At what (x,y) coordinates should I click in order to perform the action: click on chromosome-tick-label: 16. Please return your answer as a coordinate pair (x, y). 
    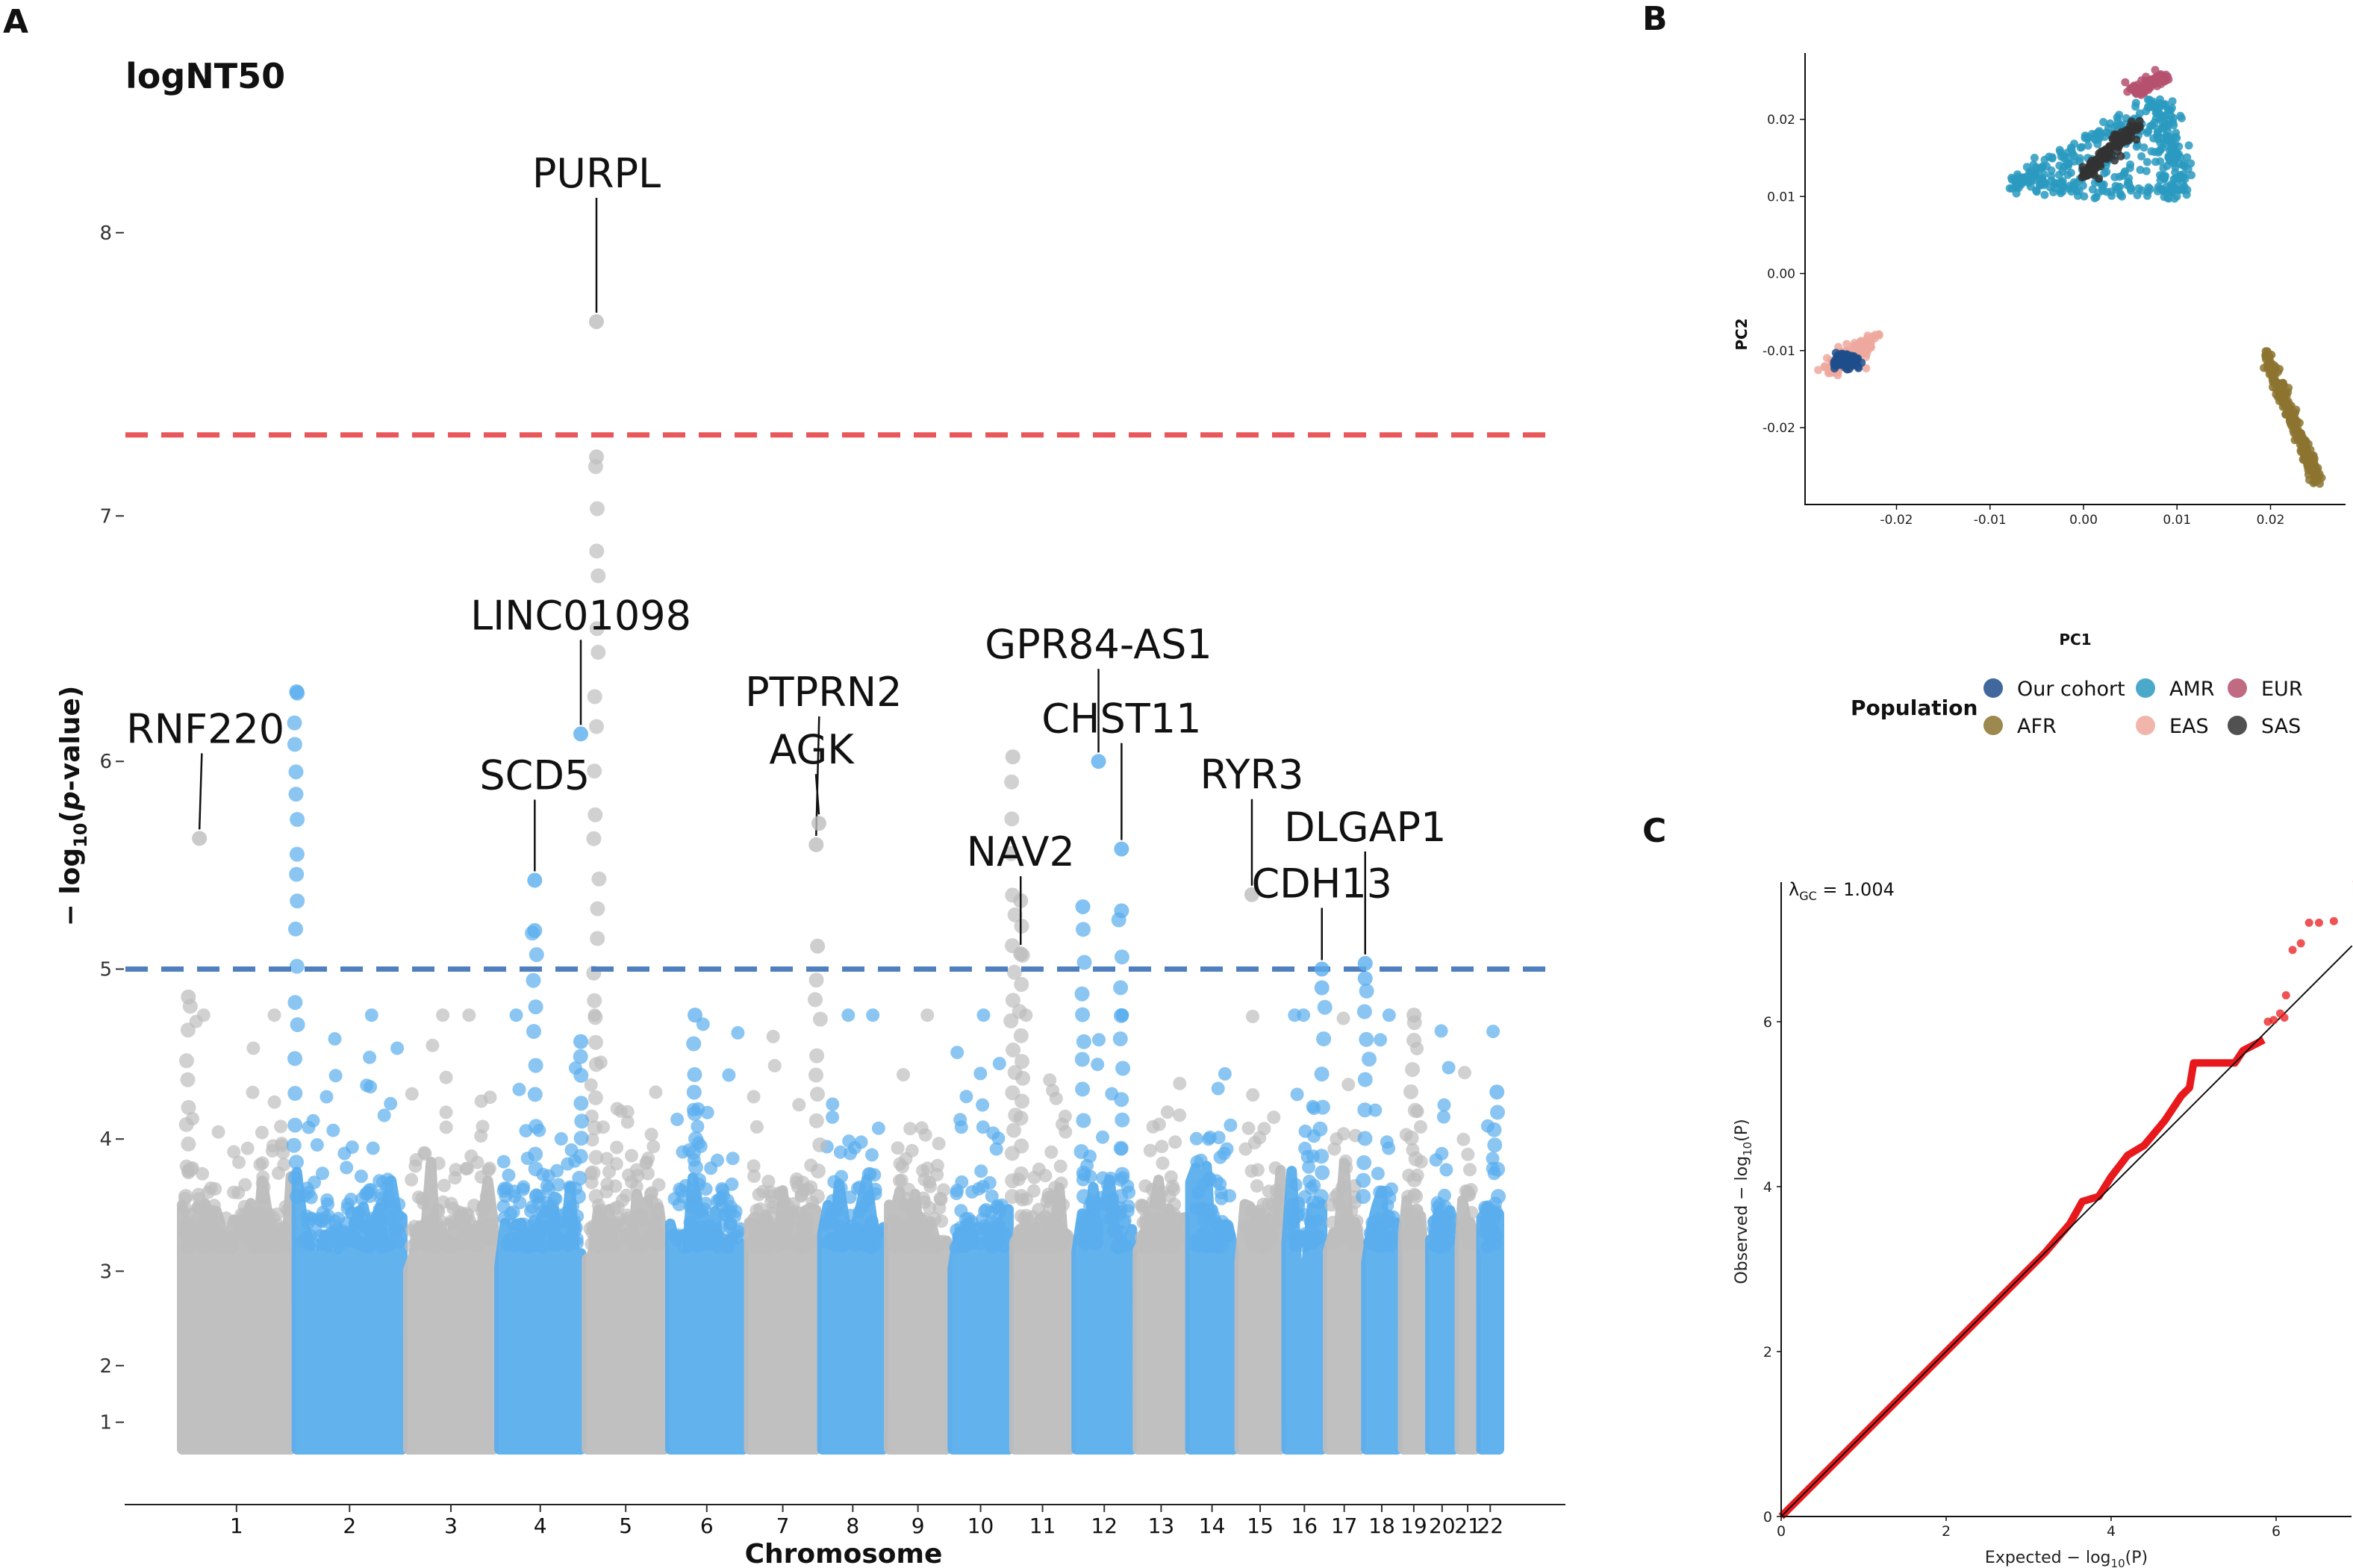
    Looking at the image, I should click on (1304, 1526).